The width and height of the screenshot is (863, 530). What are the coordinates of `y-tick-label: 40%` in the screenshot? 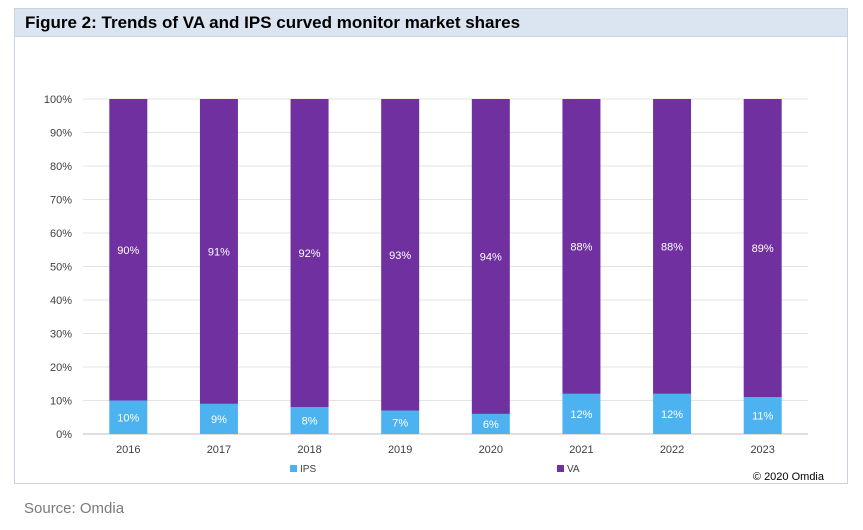 It's located at (61, 301).